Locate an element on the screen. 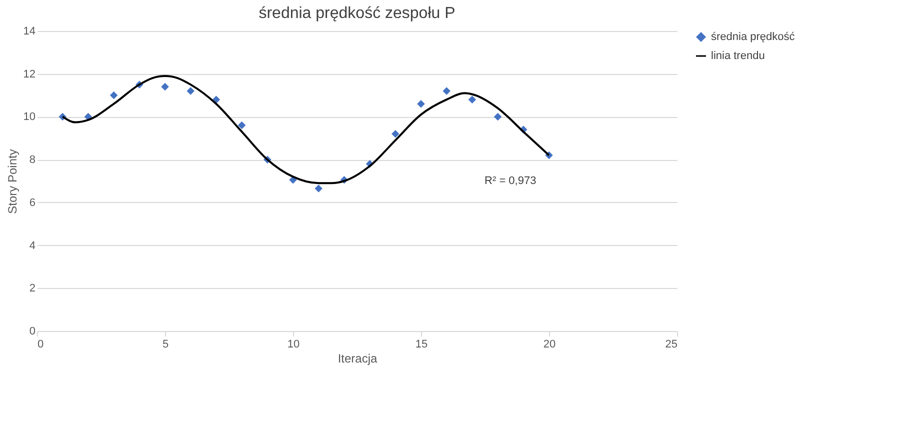 The width and height of the screenshot is (917, 428). x-tick-label: 10 is located at coordinates (293, 344).